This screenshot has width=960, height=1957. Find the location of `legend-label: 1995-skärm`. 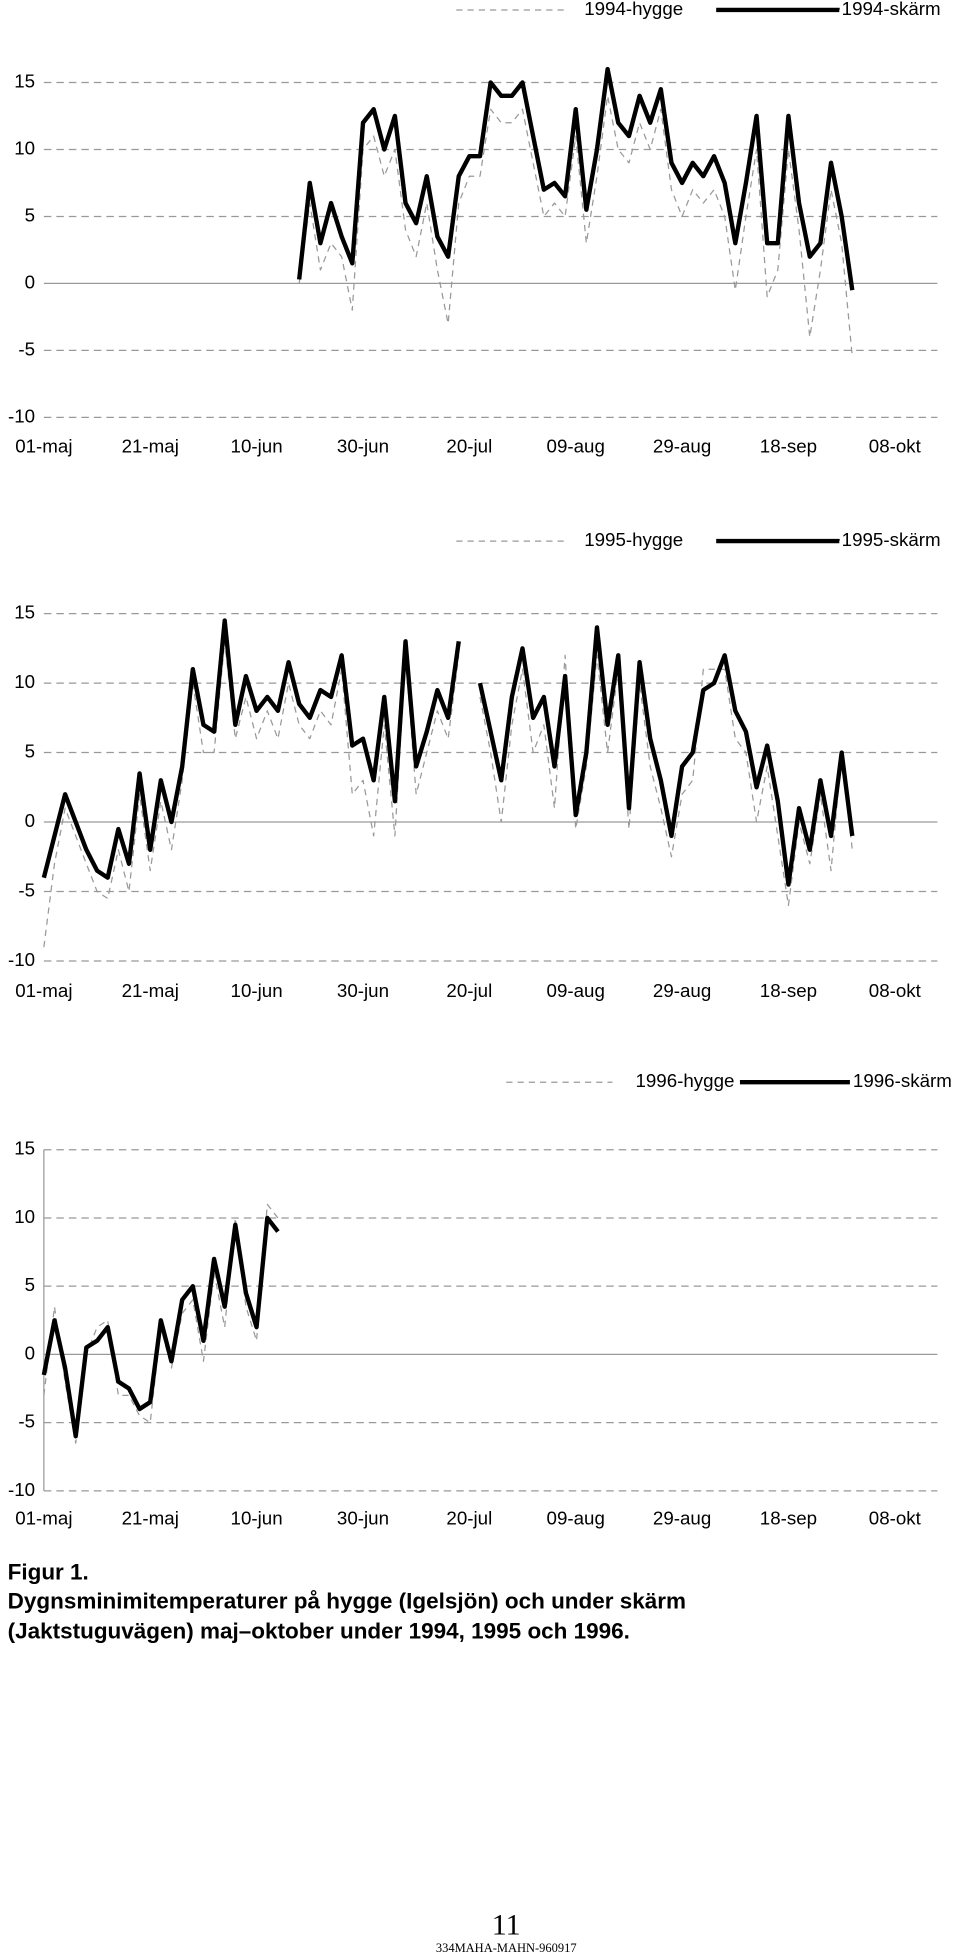

legend-label: 1995-skärm is located at coordinates (891, 539).